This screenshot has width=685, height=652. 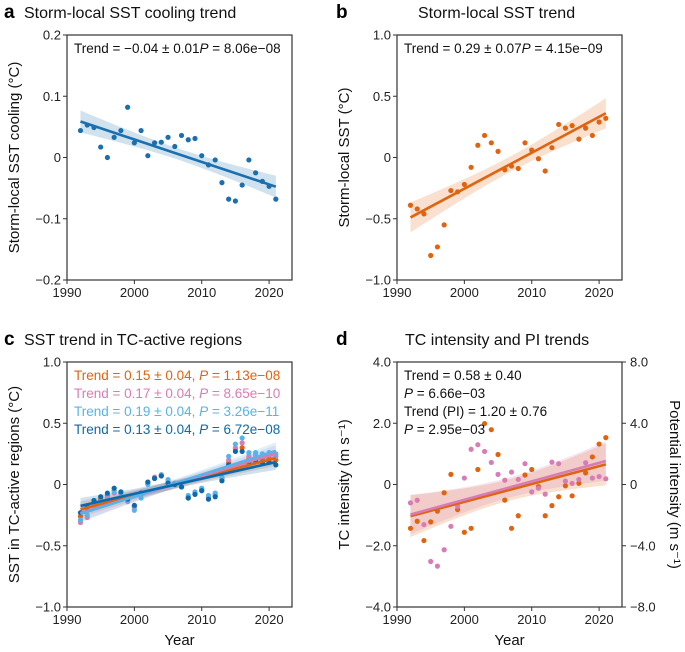 What do you see at coordinates (136, 393) in the screenshot?
I see `trend-text: Trend = 0.17 ± 0.04,` at bounding box center [136, 393].